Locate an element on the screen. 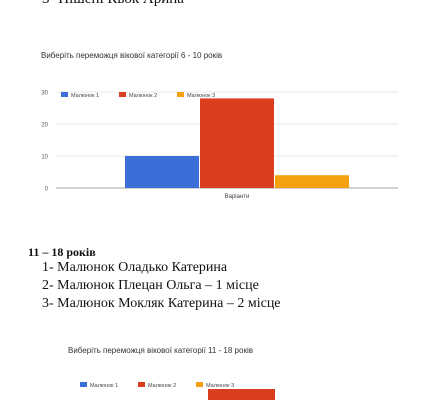 The image size is (435, 400). x-tick-label: Варіанти is located at coordinates (237, 197).